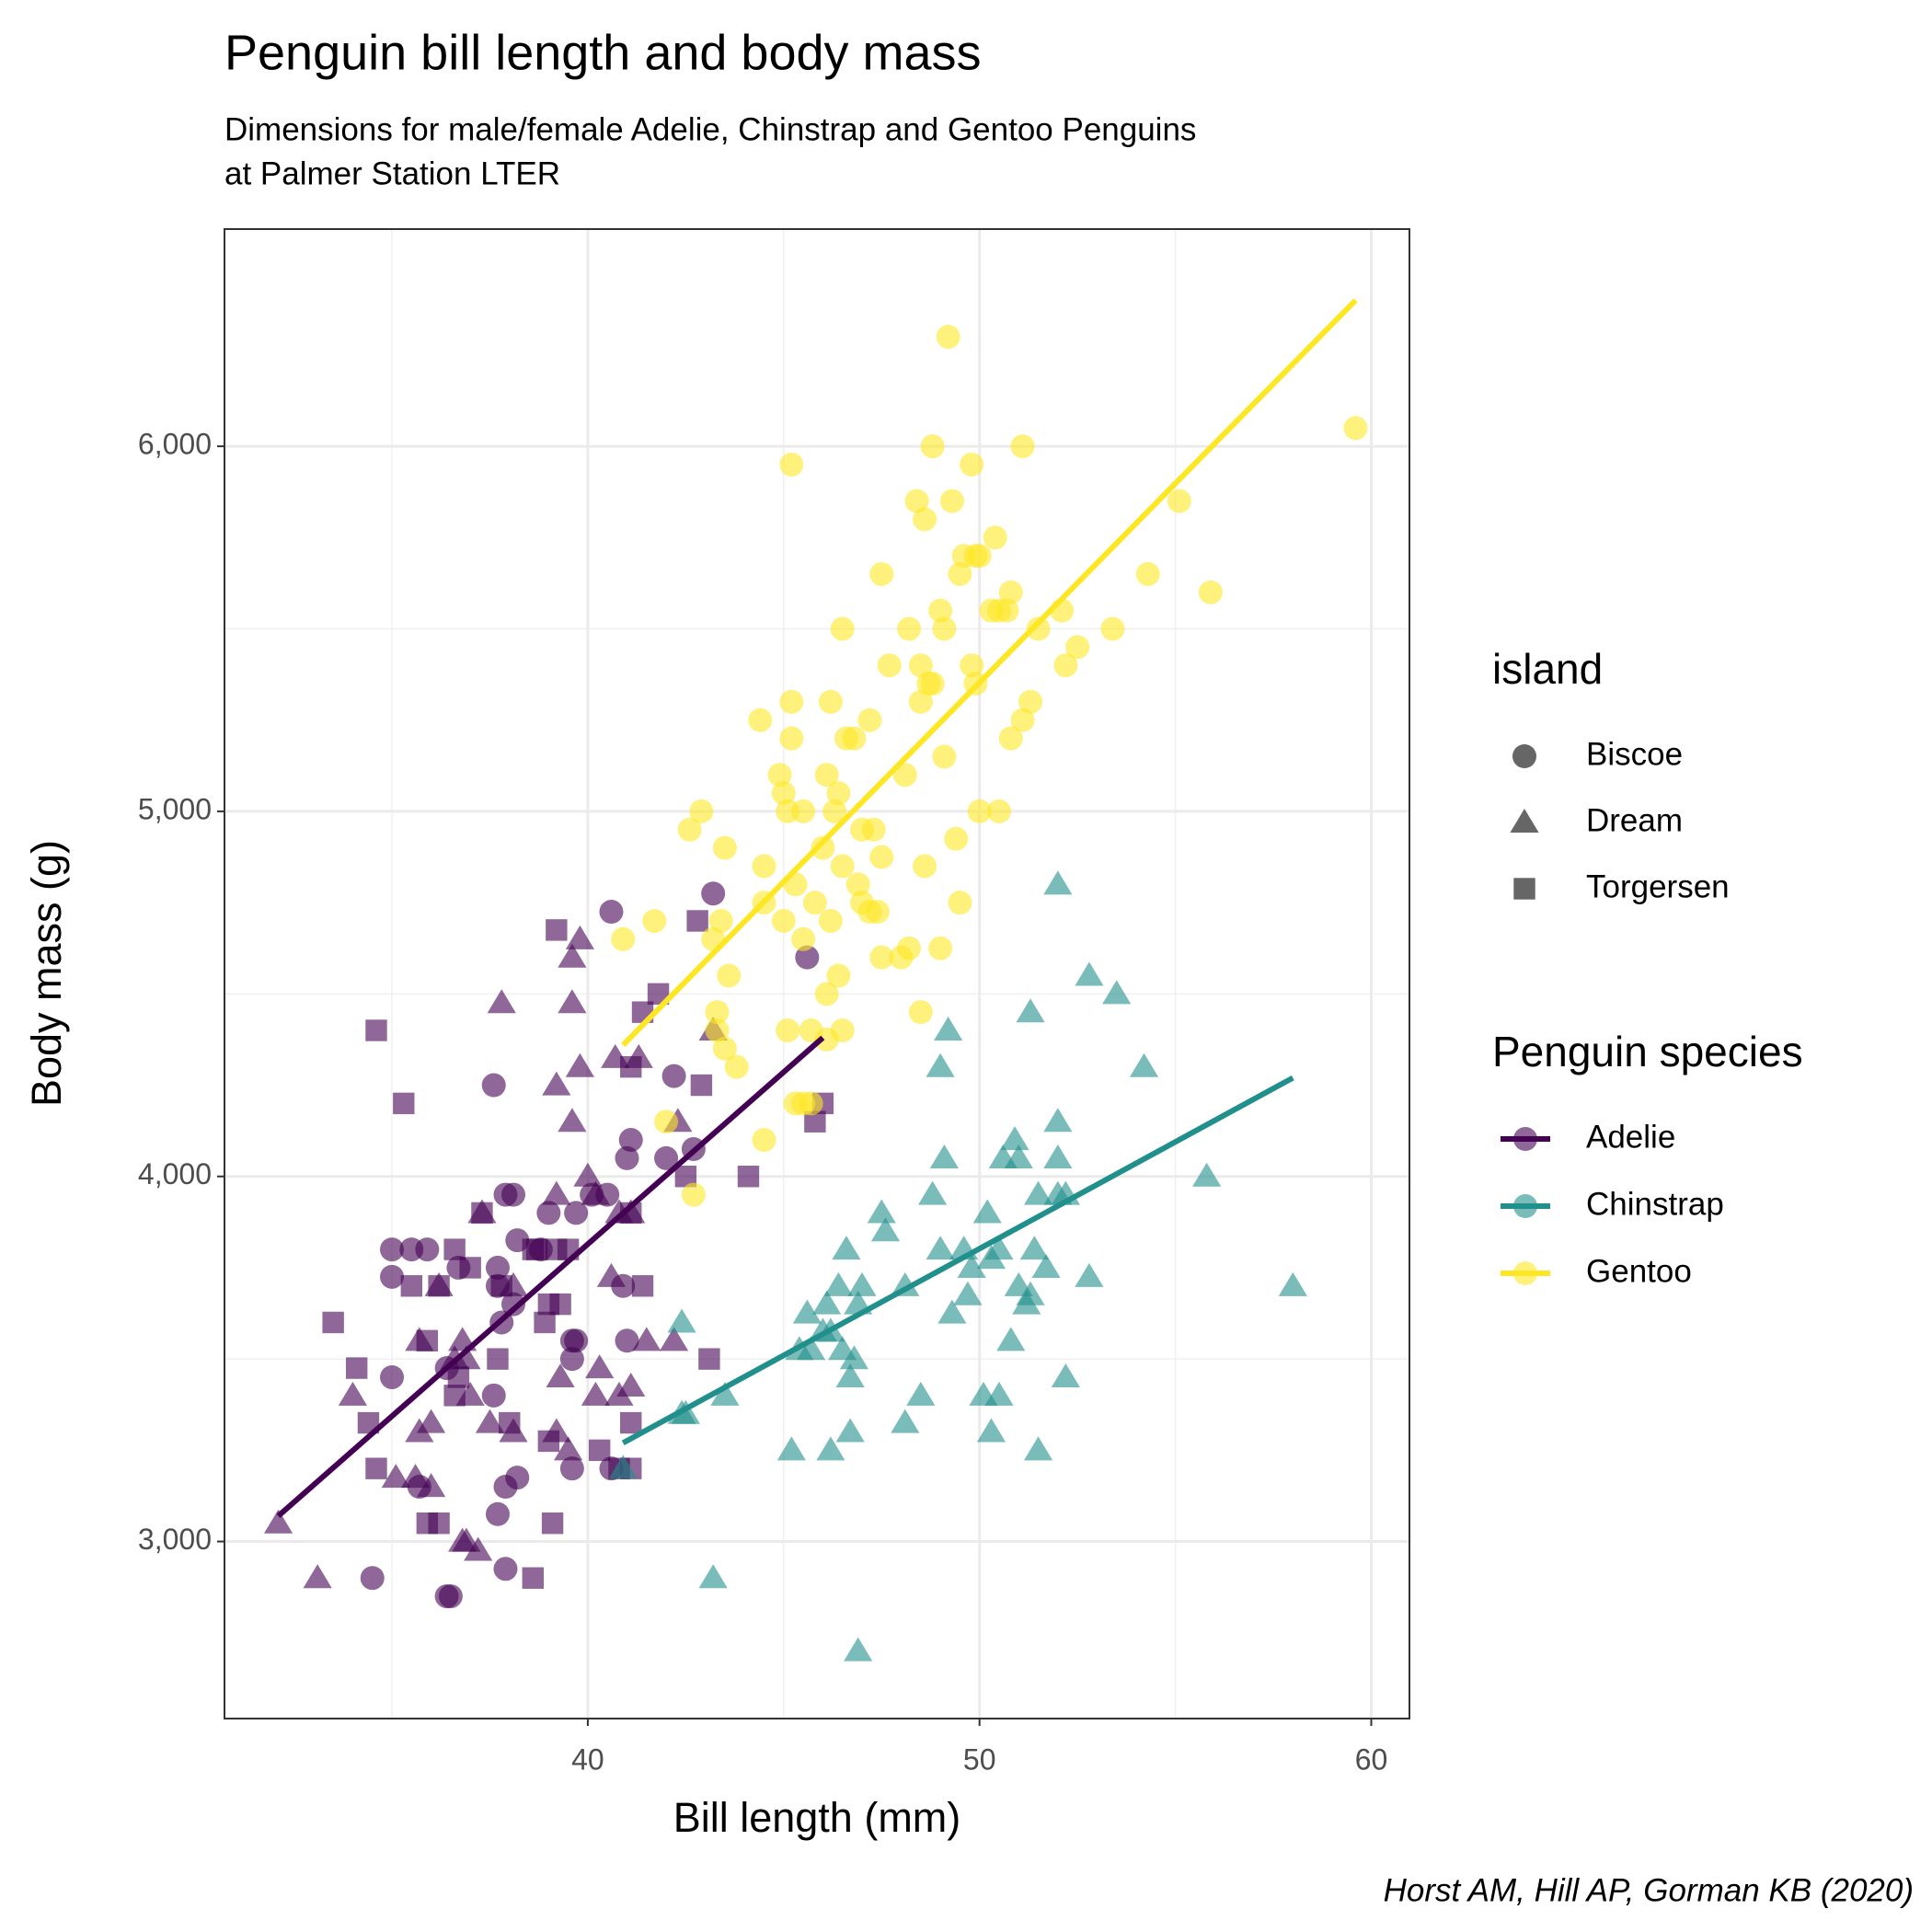 This screenshot has height=1932, width=1932. Describe the element at coordinates (587, 1759) in the screenshot. I see `x-tick-label: 40` at that location.